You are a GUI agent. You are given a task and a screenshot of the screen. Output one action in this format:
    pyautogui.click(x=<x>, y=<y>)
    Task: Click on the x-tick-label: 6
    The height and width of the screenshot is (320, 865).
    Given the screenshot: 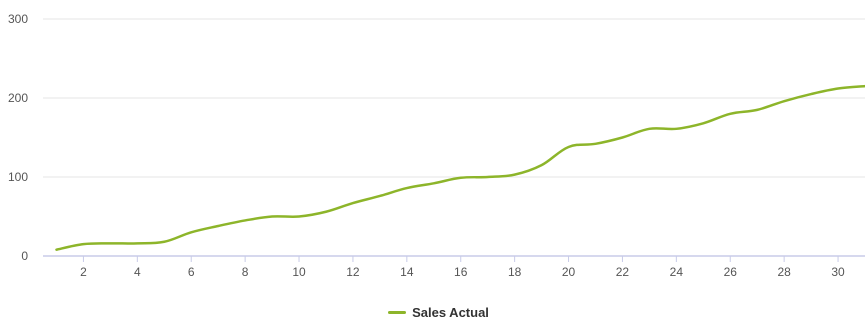 What is the action you would take?
    pyautogui.click(x=191, y=272)
    